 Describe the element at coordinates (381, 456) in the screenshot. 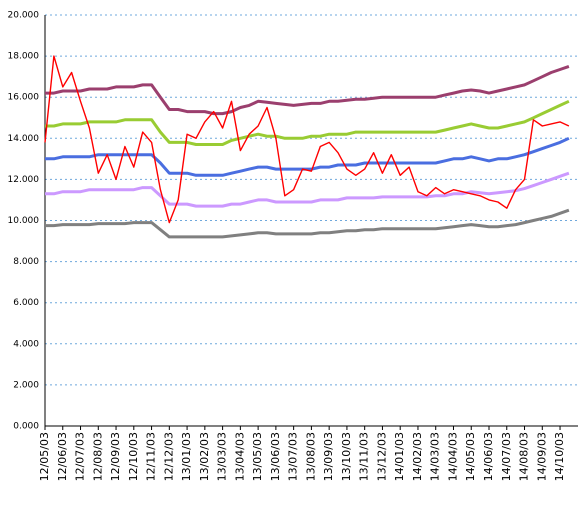

I see `x-tick-label: 13/12/03` at that location.